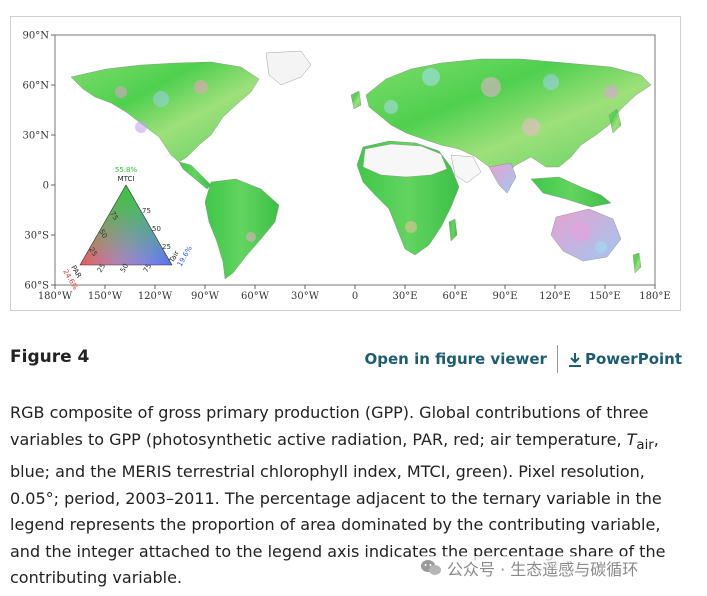  I want to click on land-eurasia, so click(508, 118).